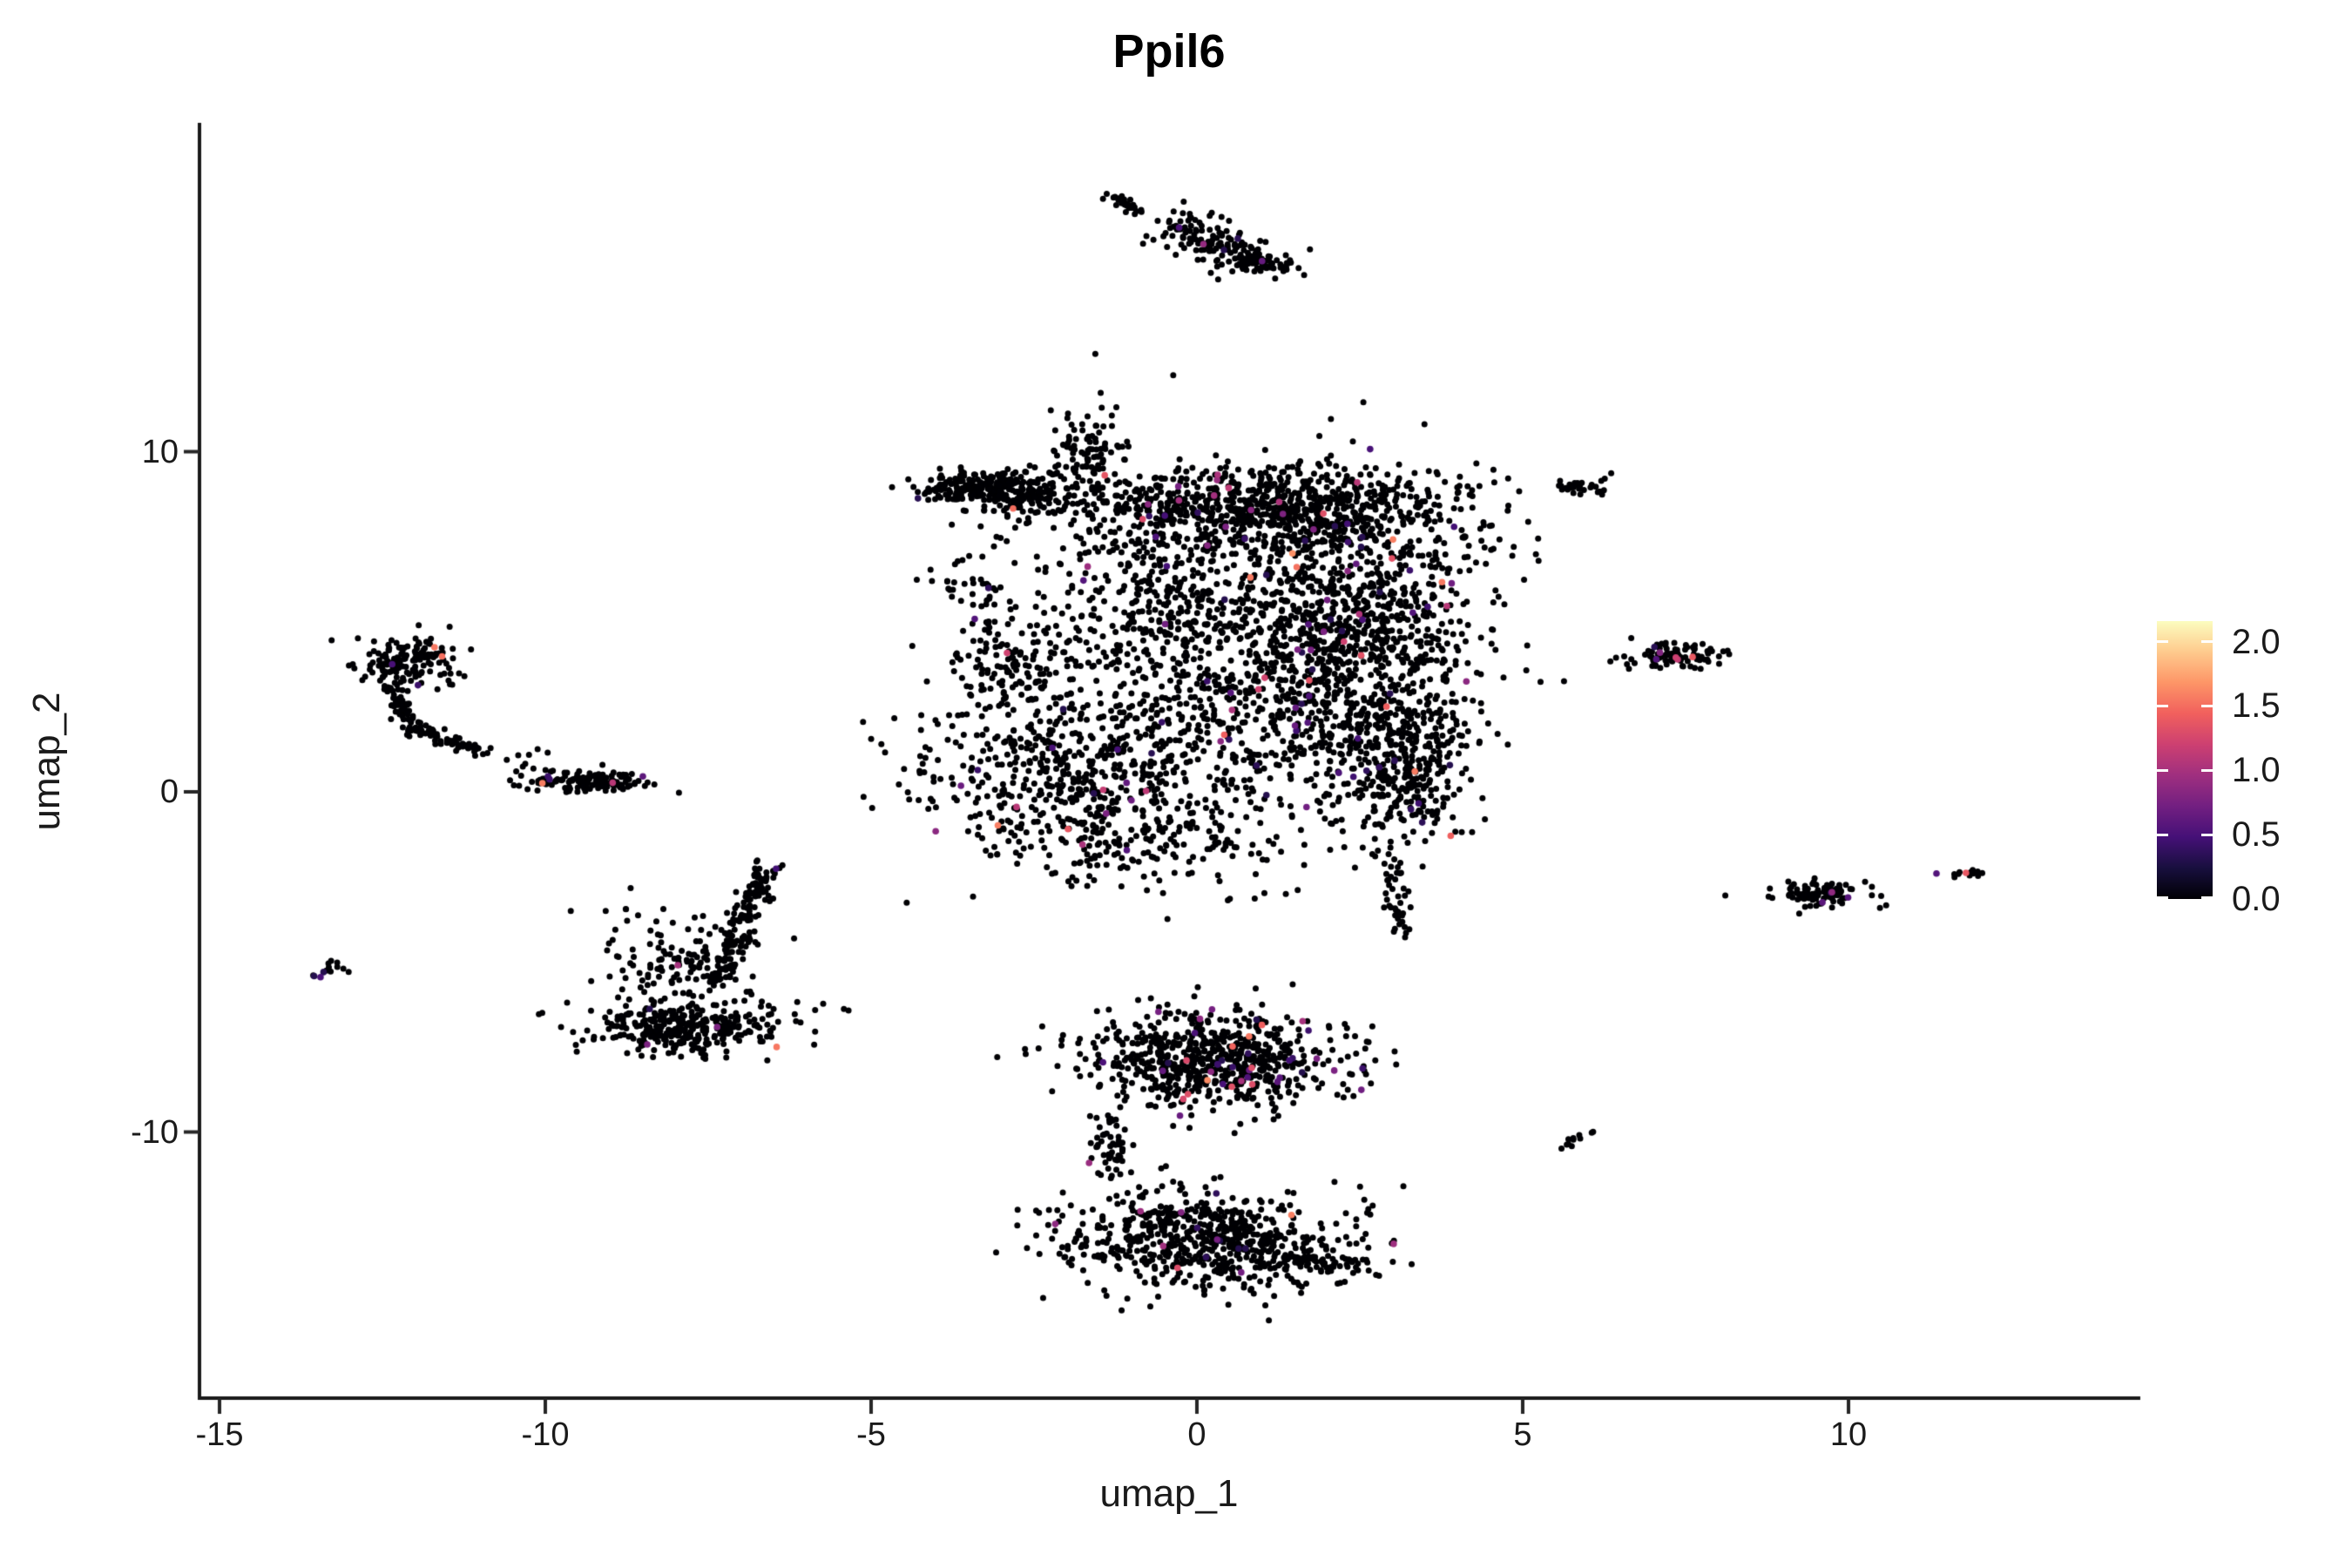  I want to click on y-tick-label-0: 0, so click(169, 792).